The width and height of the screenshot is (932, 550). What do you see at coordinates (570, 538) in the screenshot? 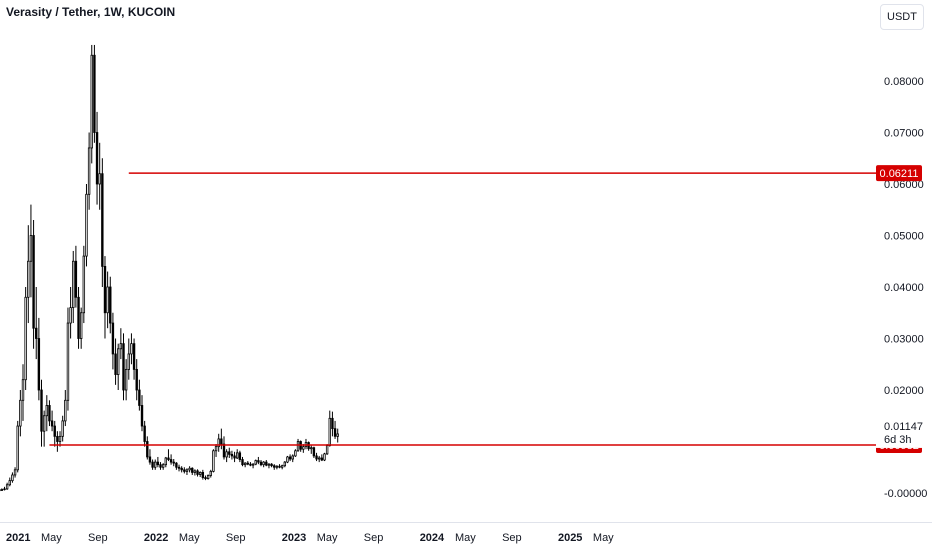
I see `x-tick-label: 2025` at bounding box center [570, 538].